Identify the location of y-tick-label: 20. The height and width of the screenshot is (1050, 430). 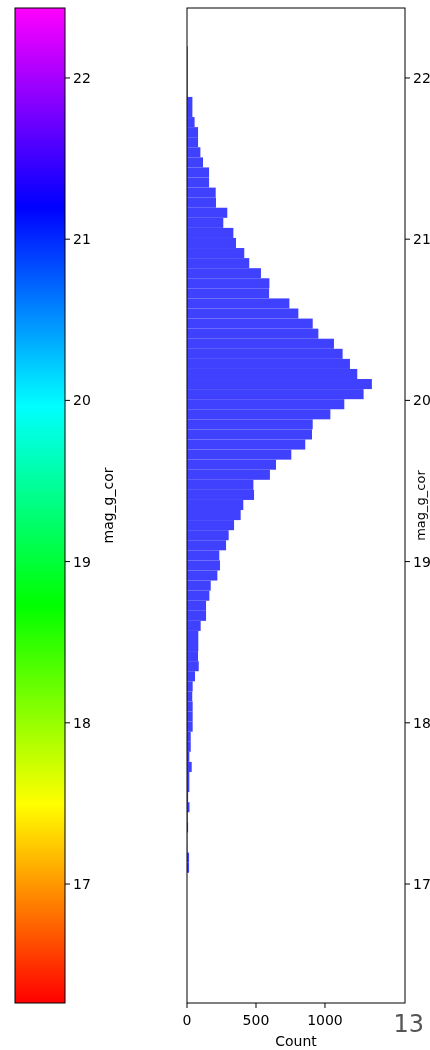
(421, 400).